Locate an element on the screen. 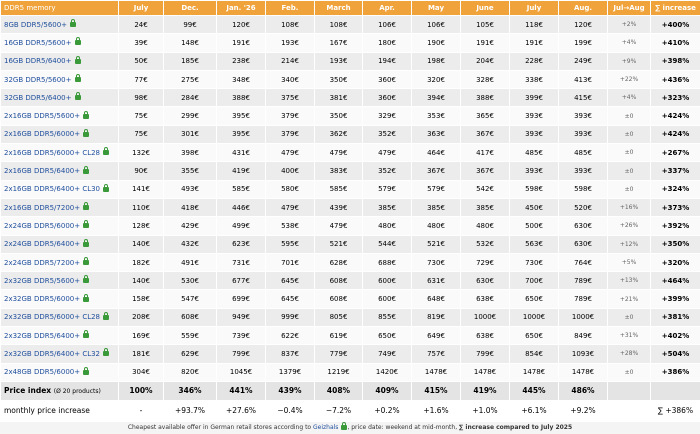  price-cell: 598€ is located at coordinates (583, 189).